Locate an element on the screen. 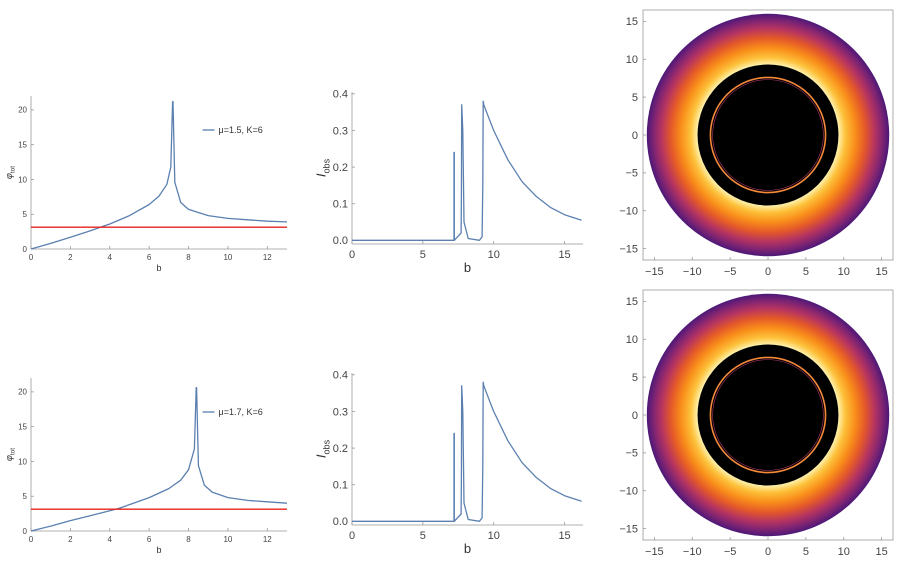  chart-image-top: −15 −10 −5 0 5 10 15 15 10 5 0 −5 −10 −15 is located at coordinates (756, 143).